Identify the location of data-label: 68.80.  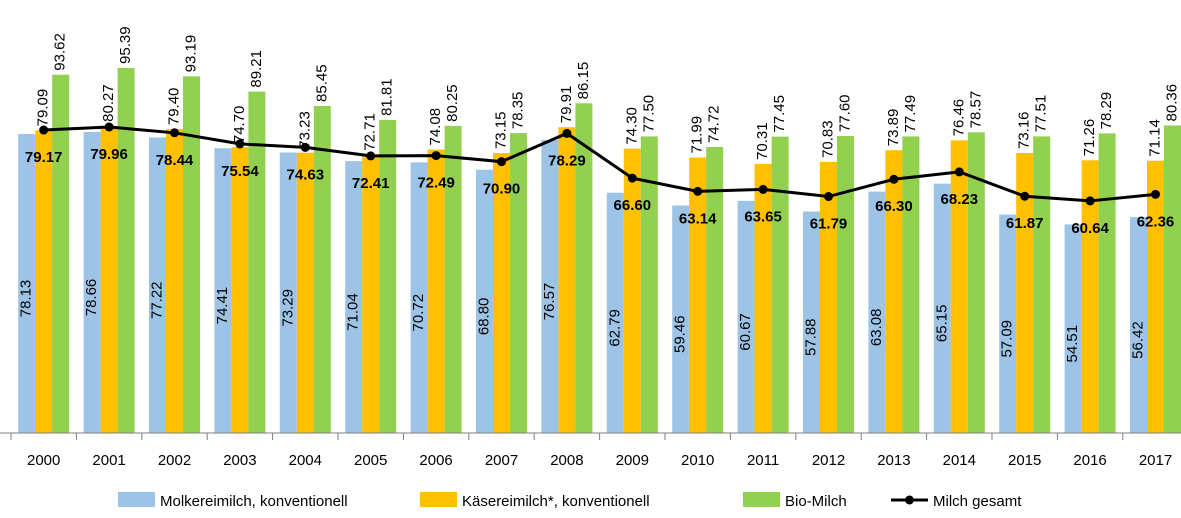
(483, 317).